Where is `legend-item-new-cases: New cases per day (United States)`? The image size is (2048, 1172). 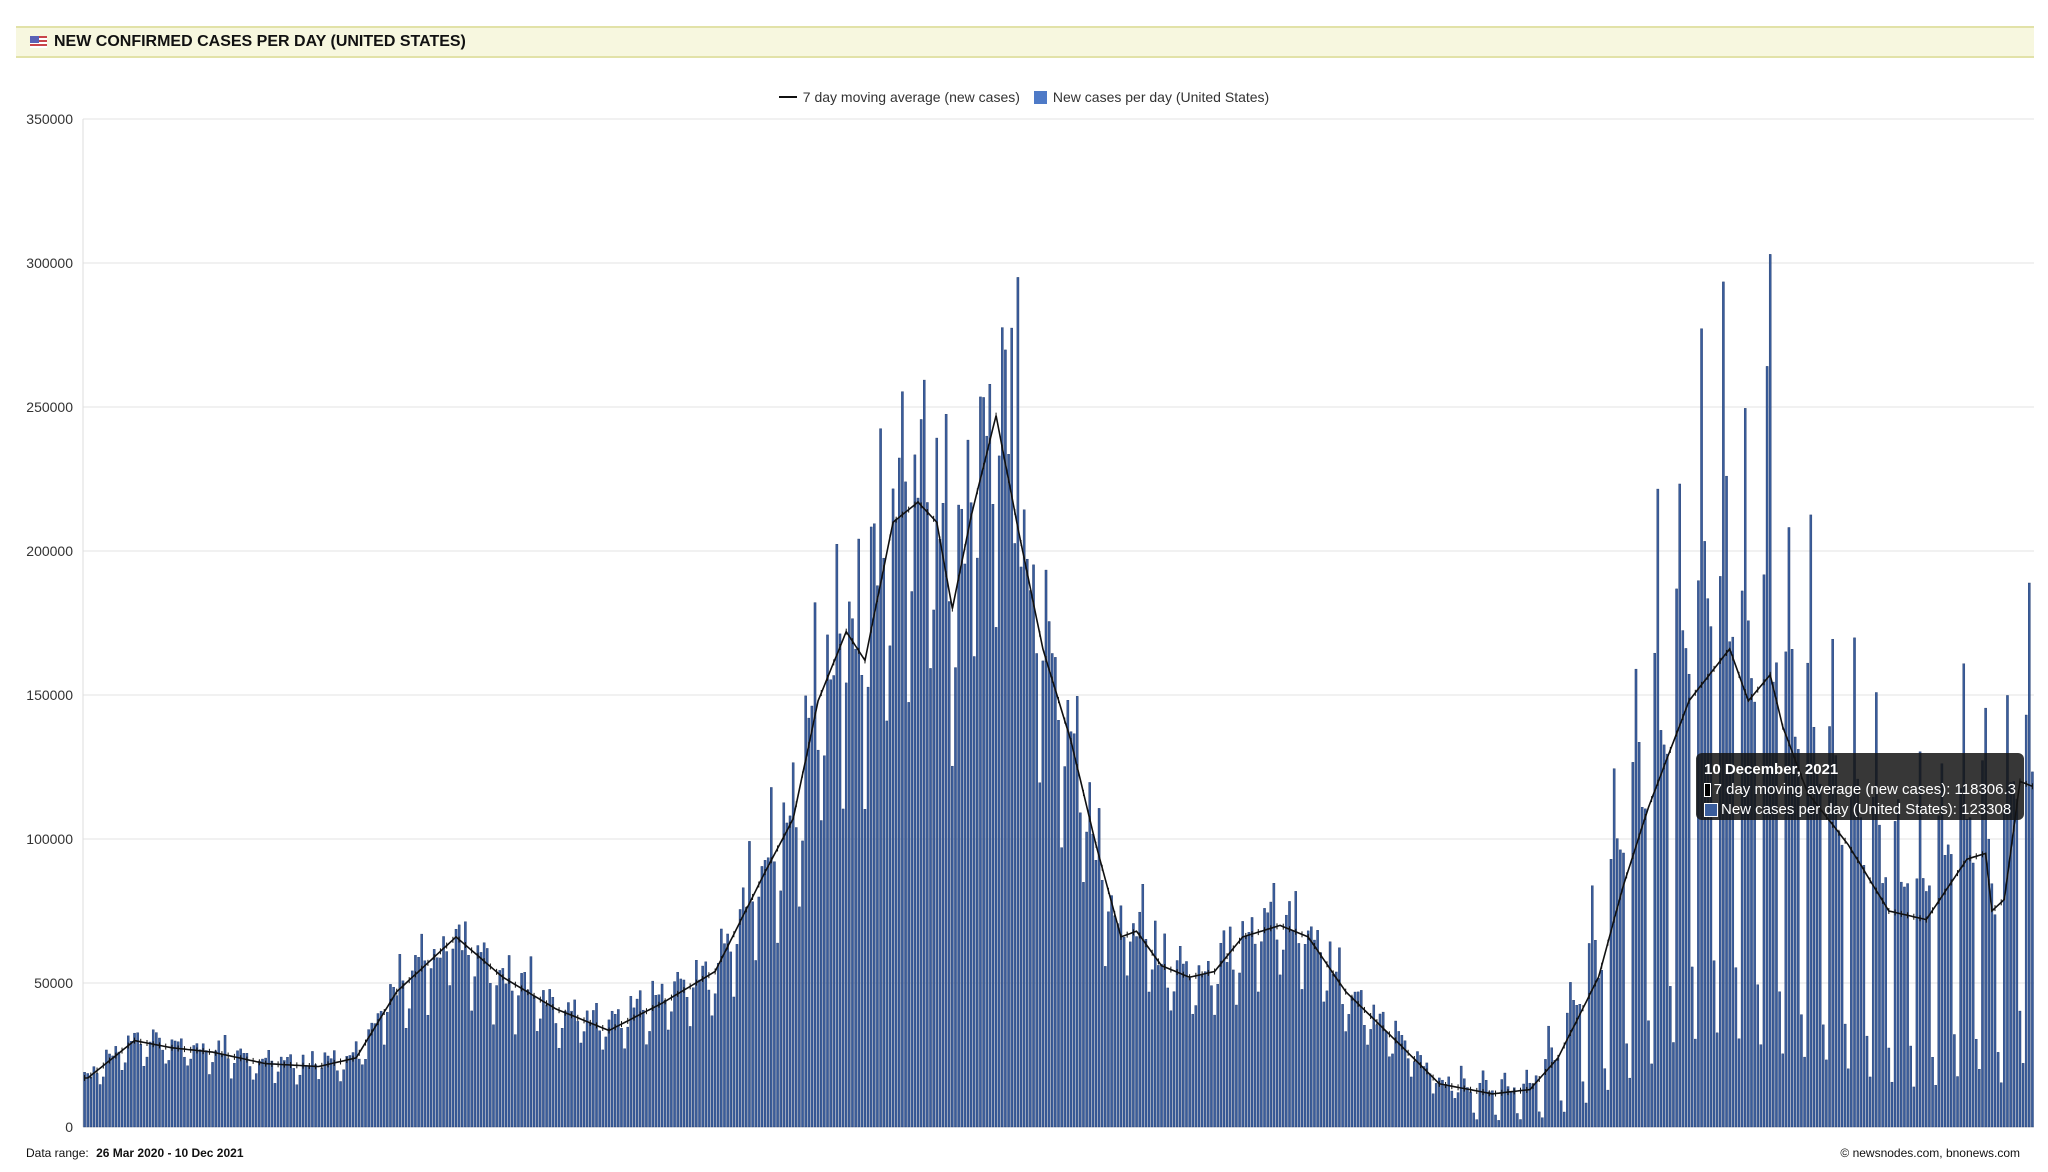
legend-item-new-cases: New cases per day (United States) is located at coordinates (1151, 97).